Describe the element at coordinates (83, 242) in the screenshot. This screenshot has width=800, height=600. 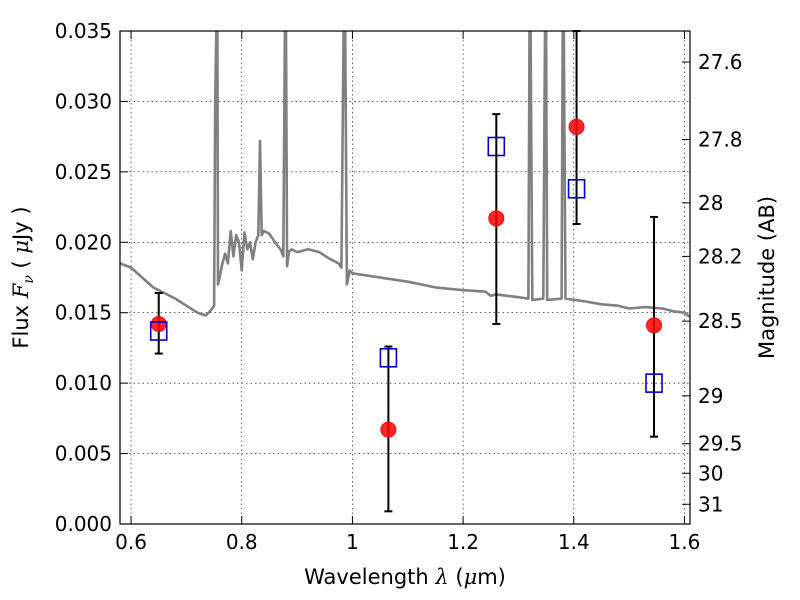
I see `y-tick-label: 0.020` at that location.